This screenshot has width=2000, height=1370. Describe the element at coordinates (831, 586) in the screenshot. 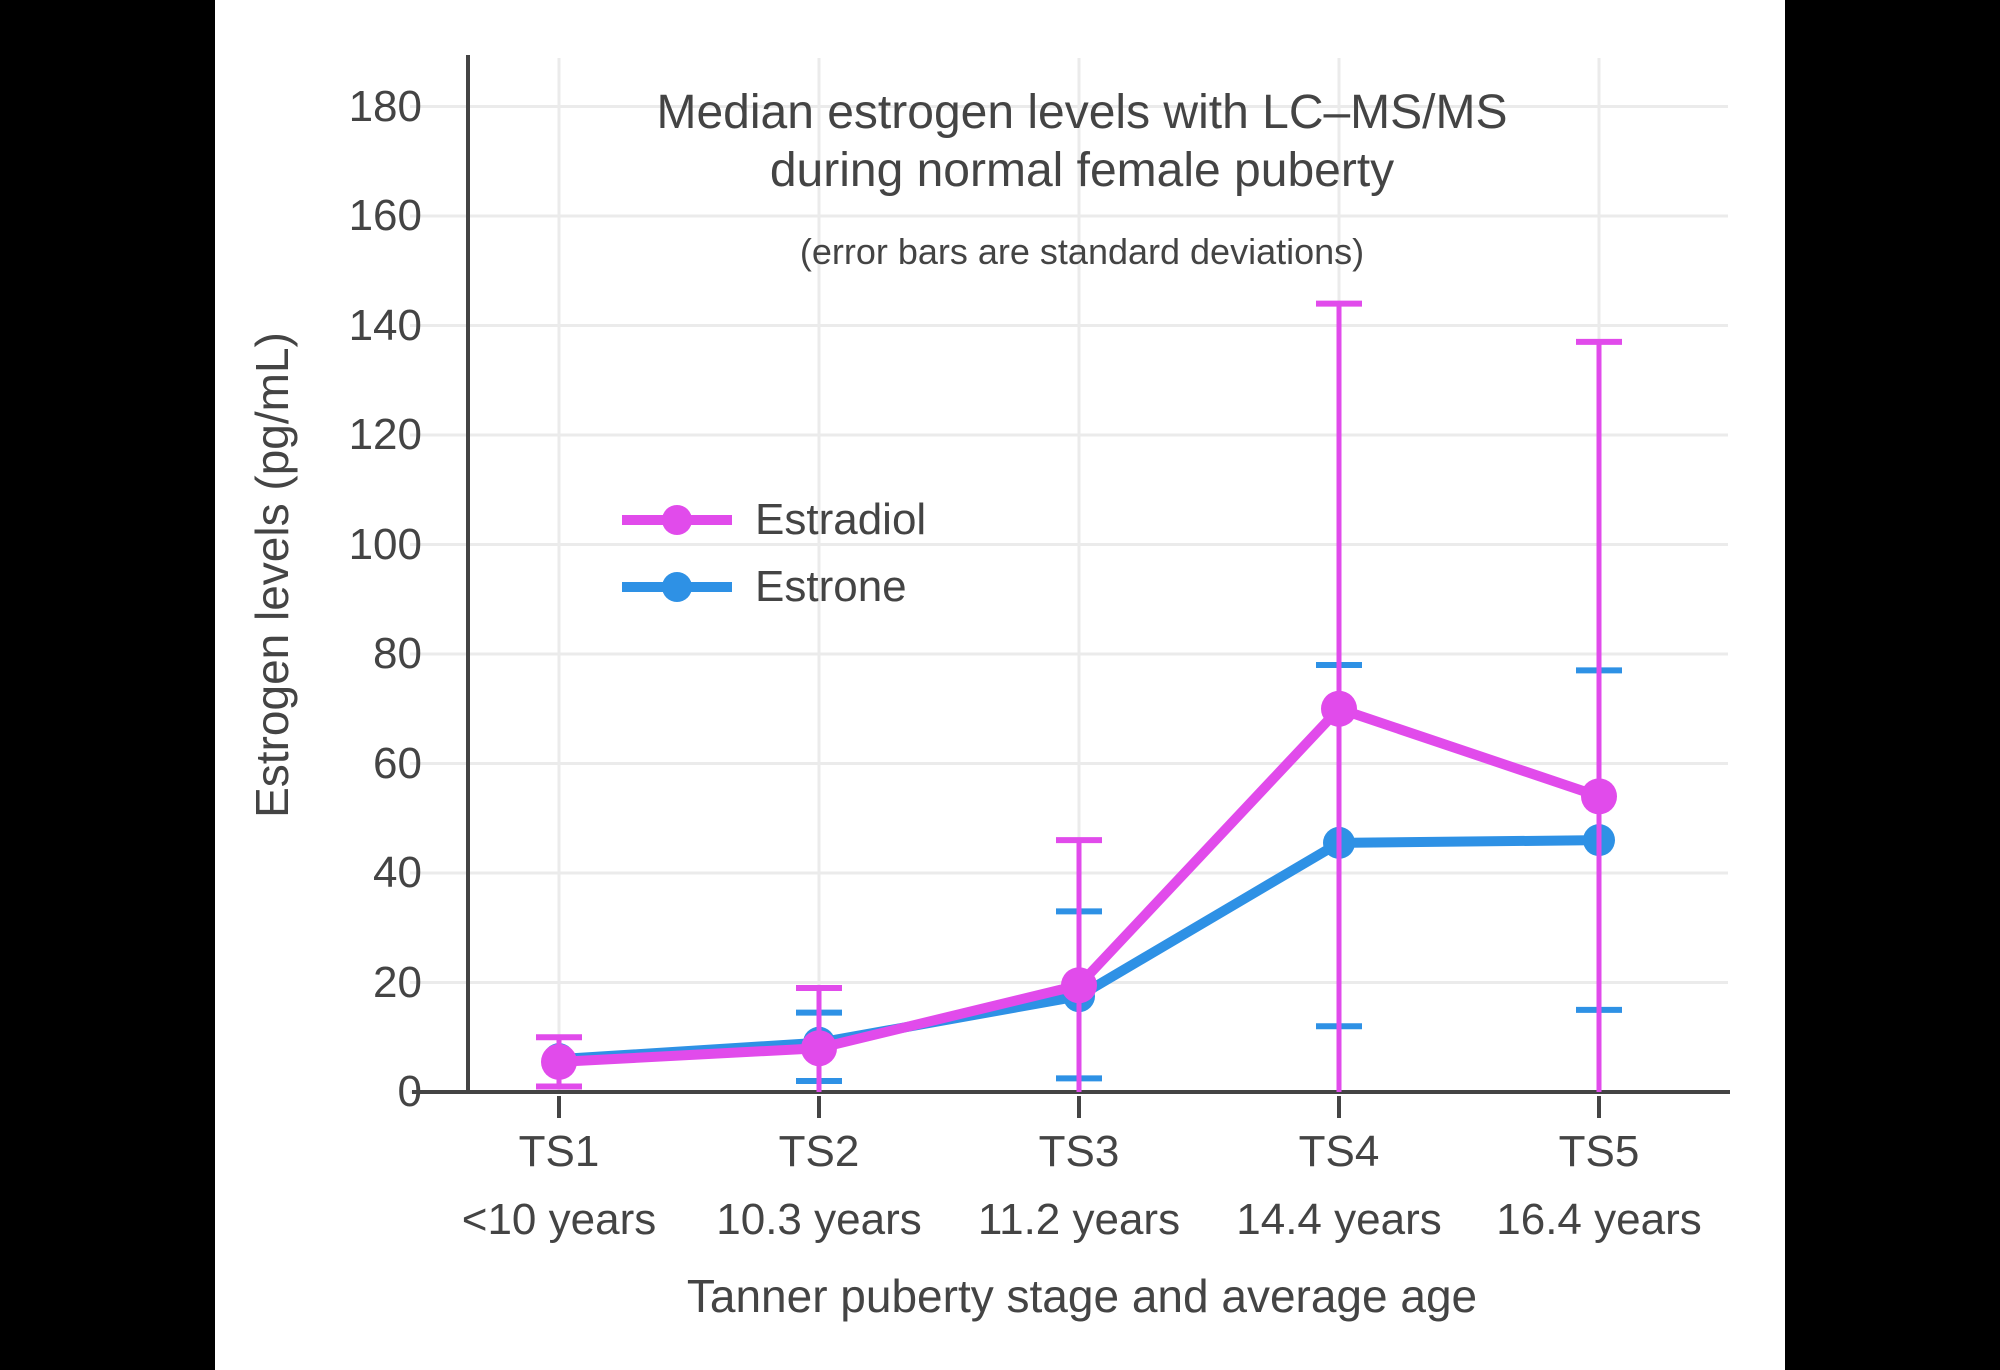

I see `legend-item-label: Estrone` at that location.